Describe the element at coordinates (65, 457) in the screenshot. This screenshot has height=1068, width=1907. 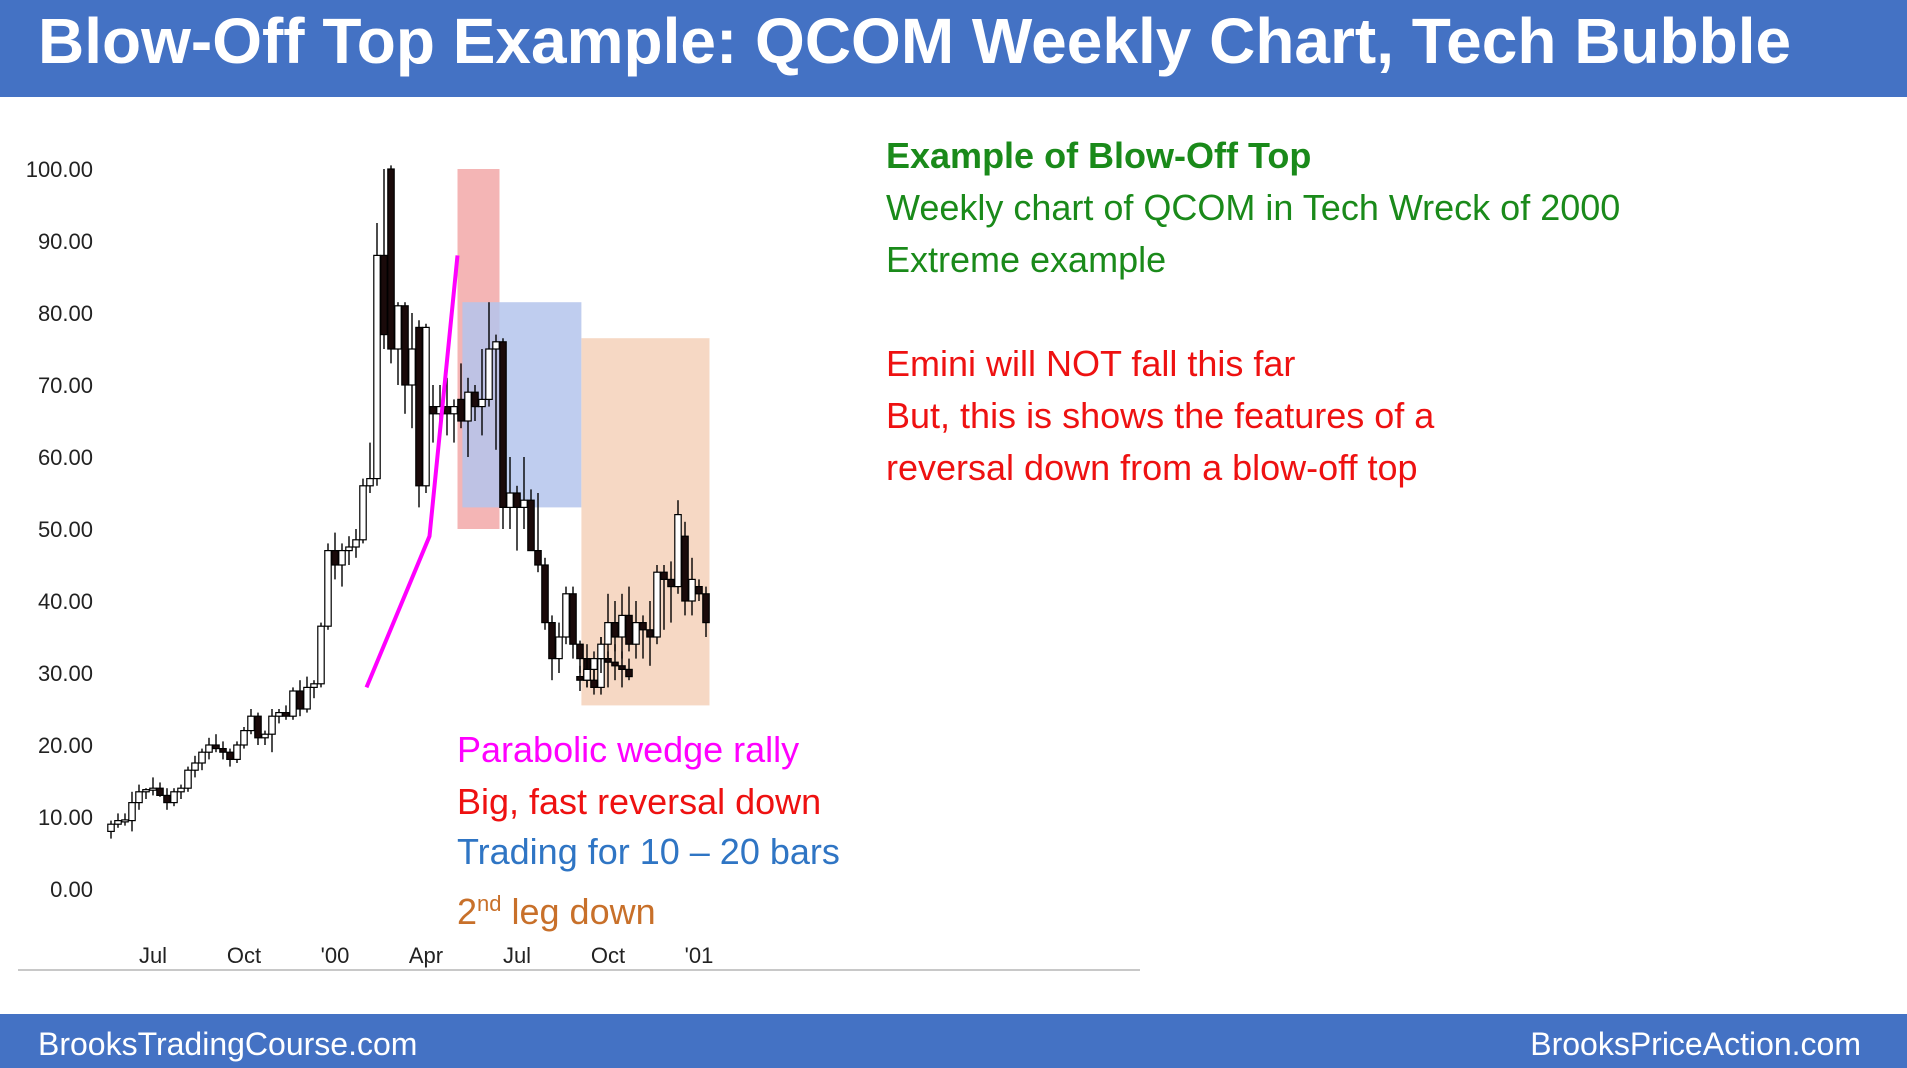
I see `y-tick-label: 60.00` at that location.